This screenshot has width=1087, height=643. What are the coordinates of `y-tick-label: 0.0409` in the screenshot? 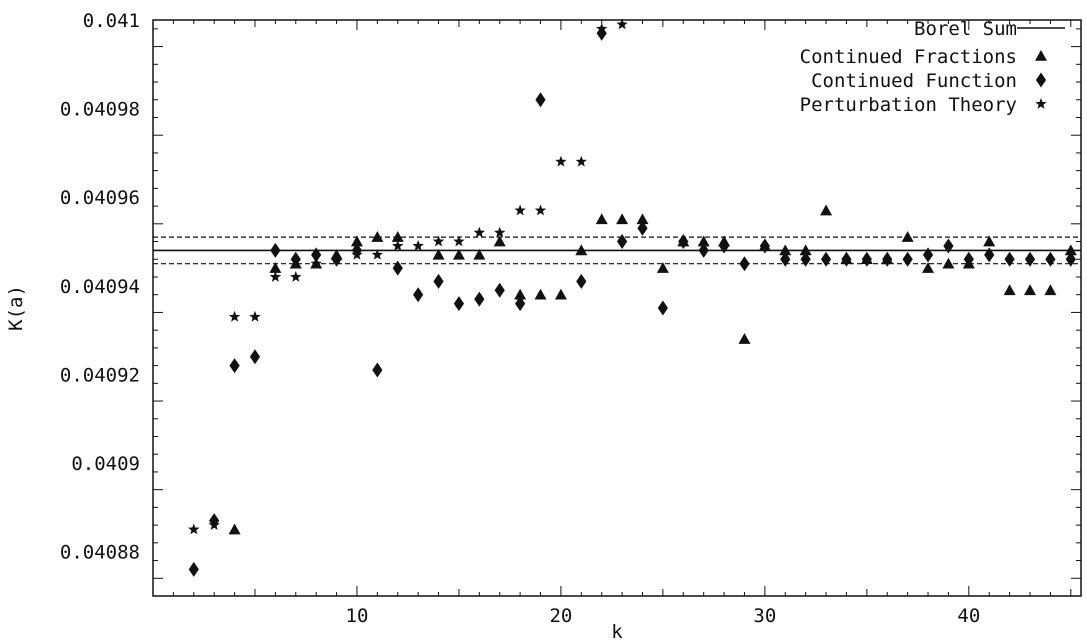 It's located at (105, 464).